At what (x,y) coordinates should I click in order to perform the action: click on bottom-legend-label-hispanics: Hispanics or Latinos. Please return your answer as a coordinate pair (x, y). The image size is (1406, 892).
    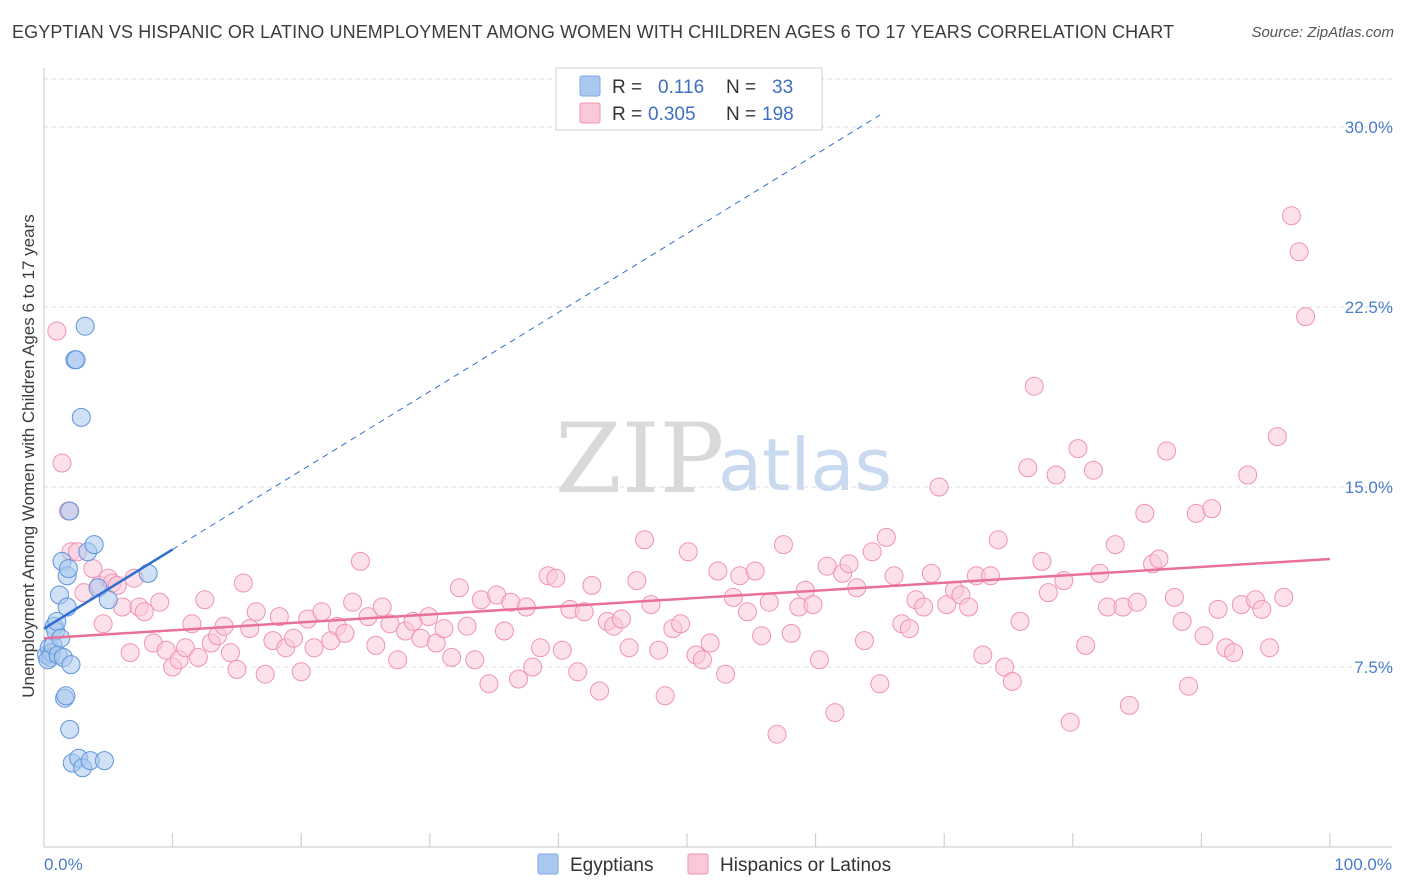
    Looking at the image, I should click on (805, 865).